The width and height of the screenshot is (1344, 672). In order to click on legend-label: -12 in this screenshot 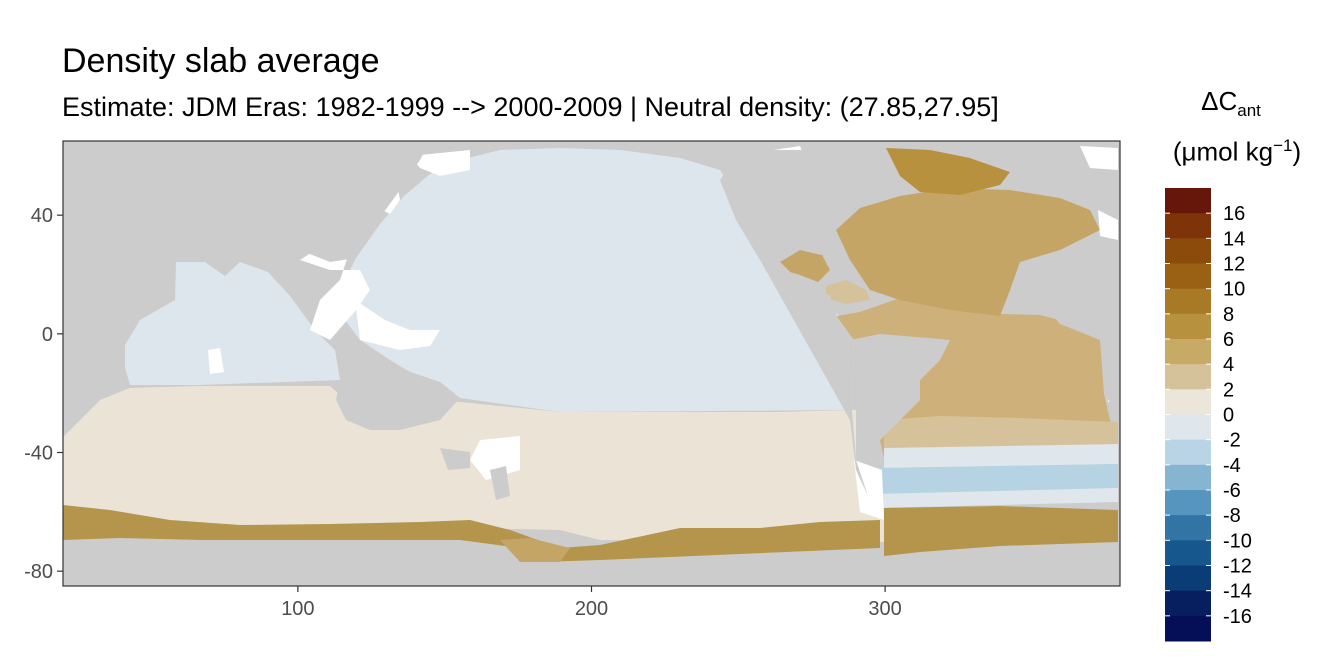, I will do `click(1237, 567)`.